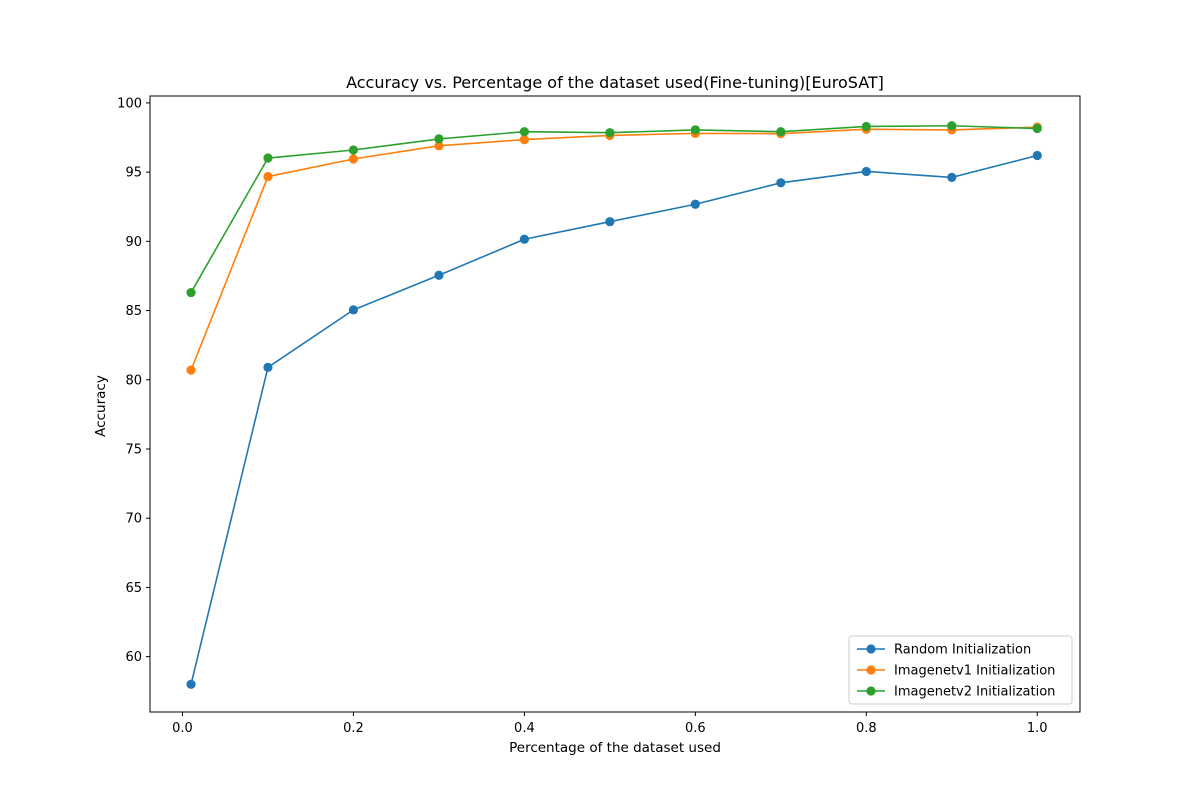 This screenshot has width=1200, height=800. I want to click on y-tick-label-1: 65, so click(133, 588).